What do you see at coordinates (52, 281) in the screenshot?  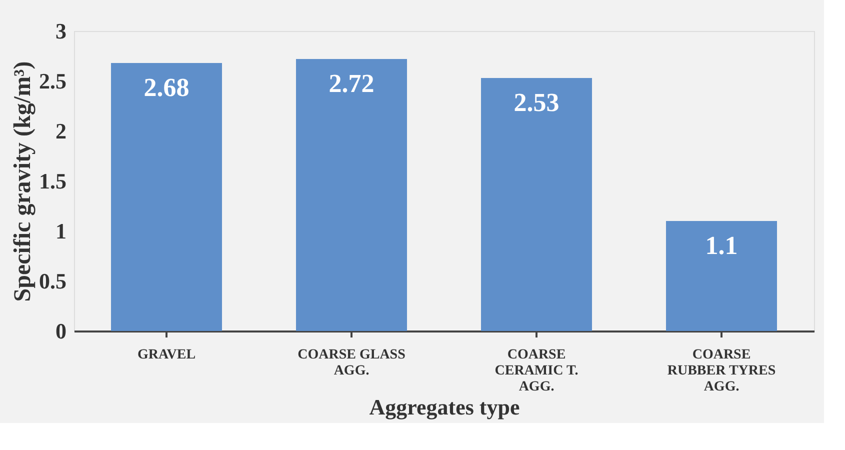 I see `y-tick-label: 0.5` at bounding box center [52, 281].